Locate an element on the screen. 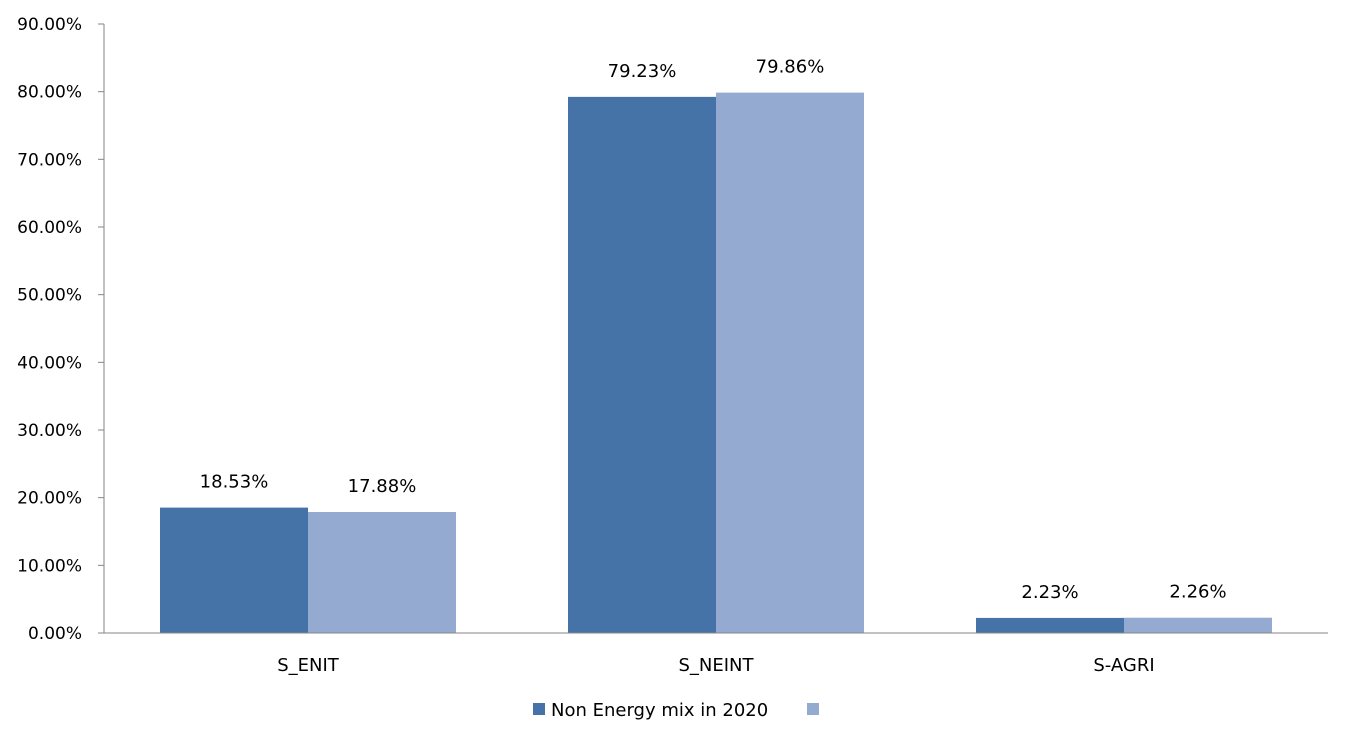 The width and height of the screenshot is (1350, 742). x-category-label: S_ENIT is located at coordinates (308, 665).